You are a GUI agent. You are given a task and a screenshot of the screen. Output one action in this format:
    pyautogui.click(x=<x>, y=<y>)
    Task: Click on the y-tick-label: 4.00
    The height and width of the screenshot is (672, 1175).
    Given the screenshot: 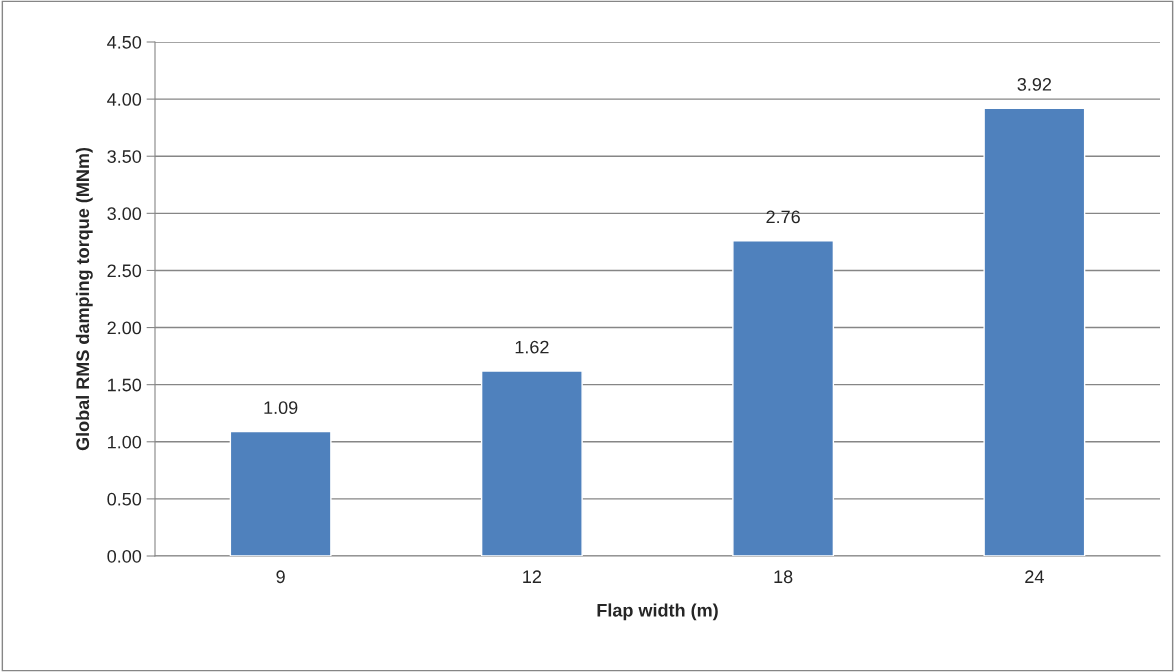 What is the action you would take?
    pyautogui.click(x=124, y=99)
    